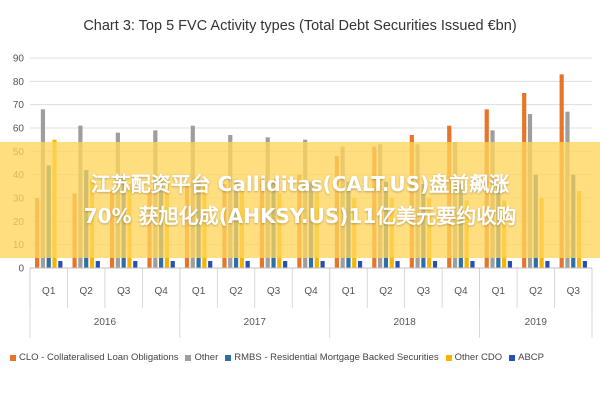 This screenshot has width=600, height=400. I want to click on legend-item: Other CDO, so click(474, 357).